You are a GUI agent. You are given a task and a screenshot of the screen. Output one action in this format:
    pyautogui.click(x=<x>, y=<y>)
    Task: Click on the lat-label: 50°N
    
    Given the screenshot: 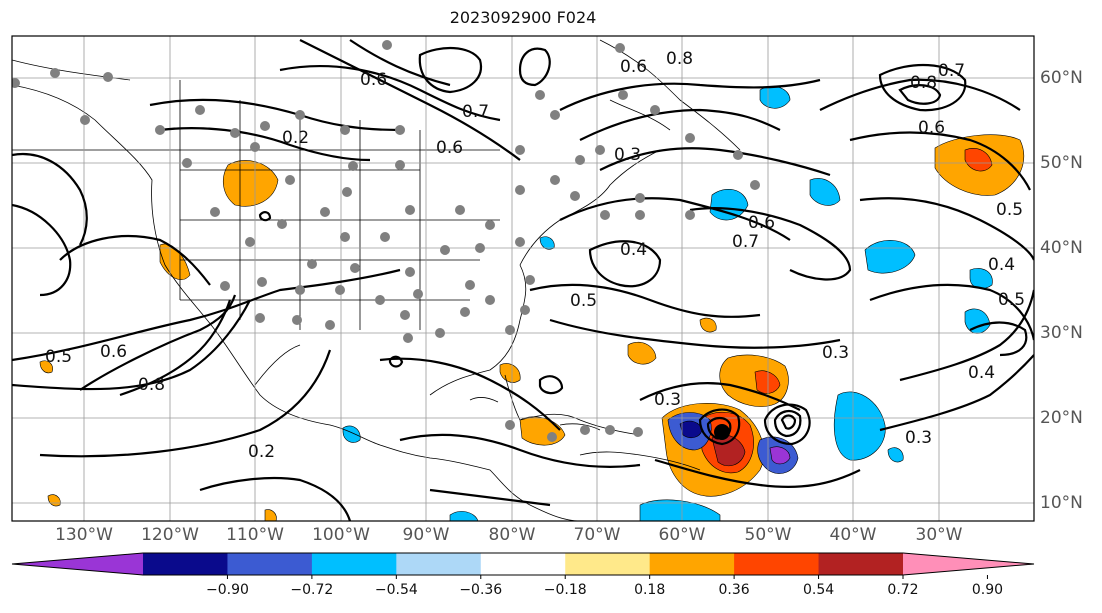 What is the action you would take?
    pyautogui.click(x=1061, y=163)
    